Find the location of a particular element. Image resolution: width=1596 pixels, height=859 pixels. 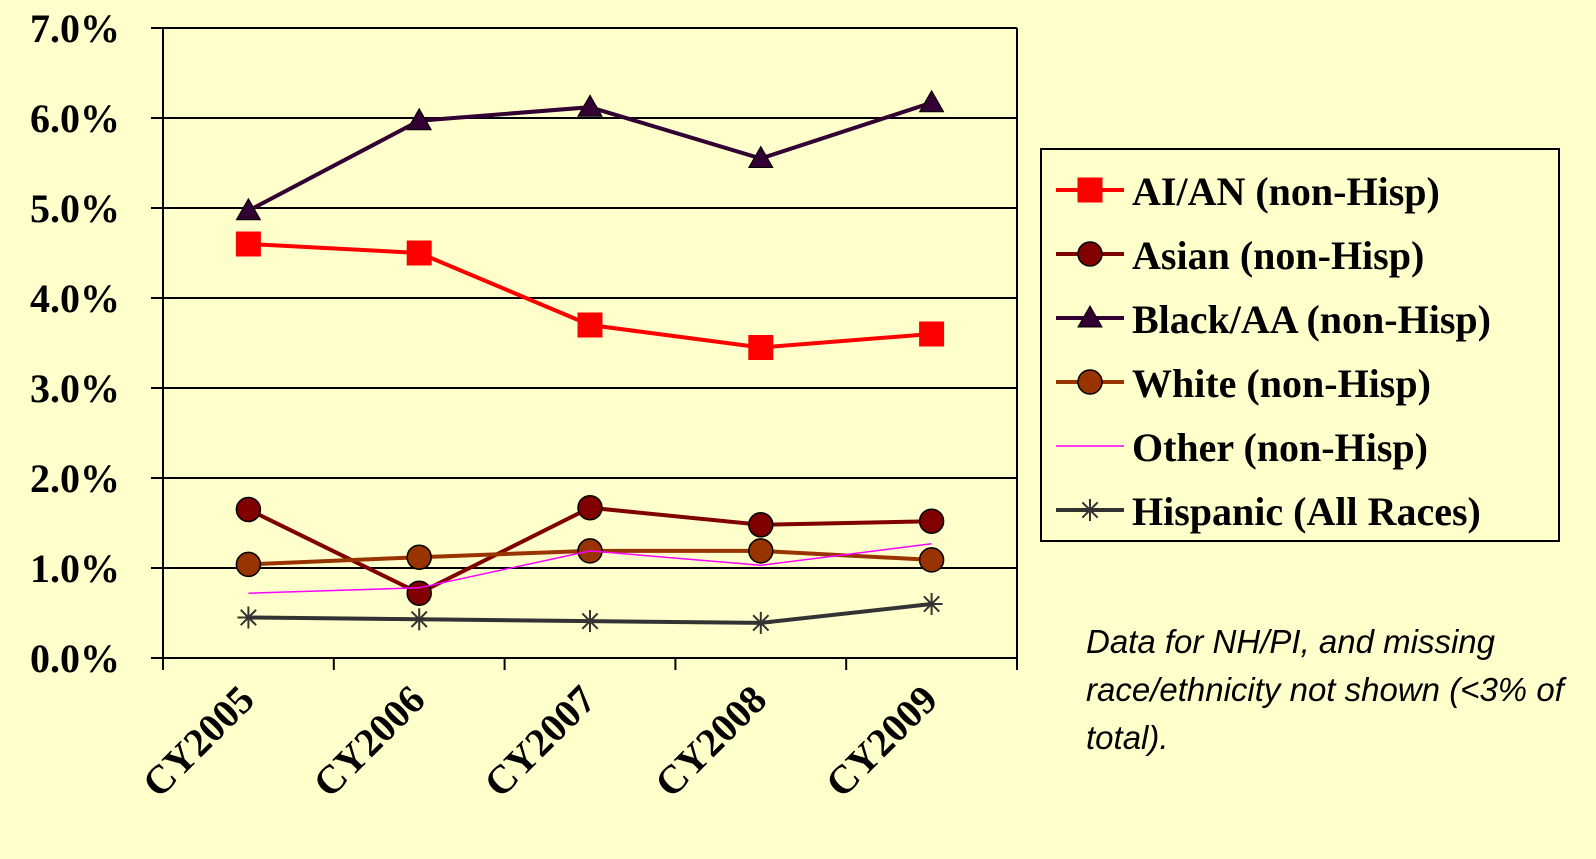

legend-item: Other (non-Hisp) is located at coordinates (1300, 447).